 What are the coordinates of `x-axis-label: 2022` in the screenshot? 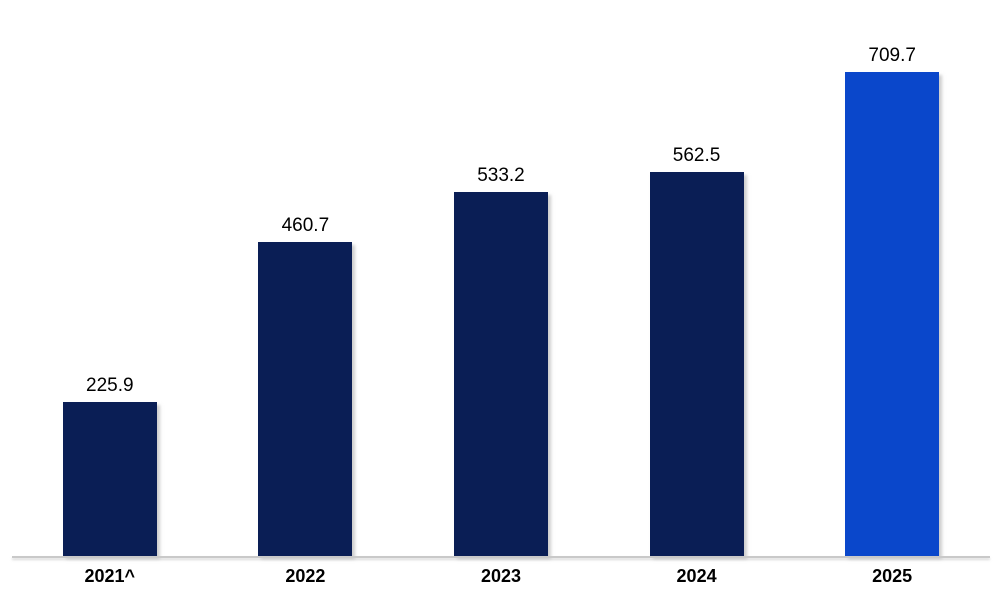 It's located at (305, 576).